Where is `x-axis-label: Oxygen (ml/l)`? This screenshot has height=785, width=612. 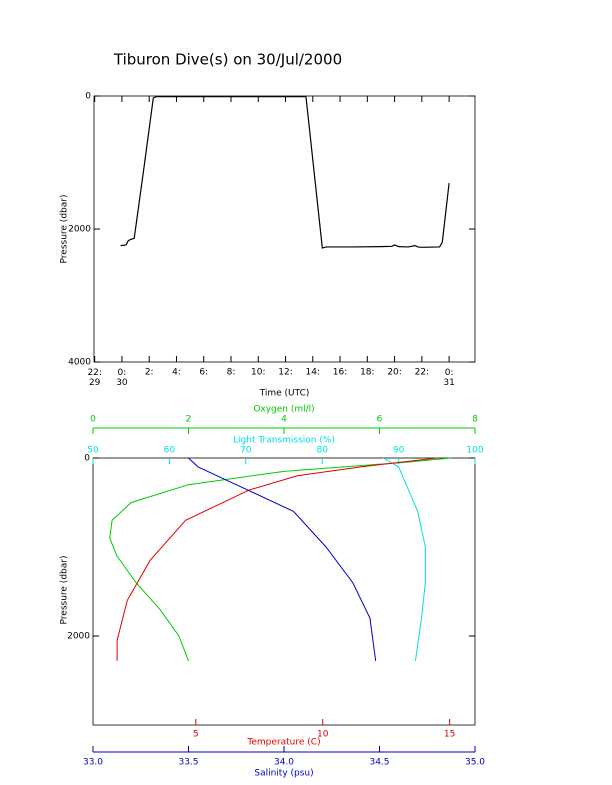
x-axis-label: Oxygen (ml/l) is located at coordinates (283, 410).